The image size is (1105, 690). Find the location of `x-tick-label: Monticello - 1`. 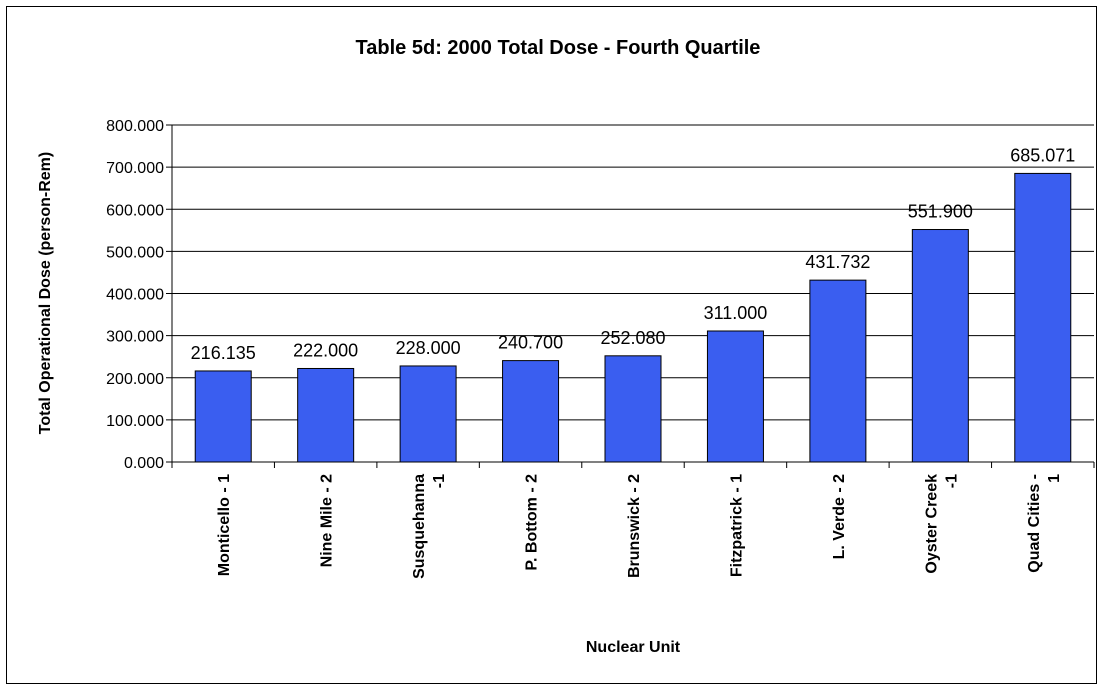

x-tick-label: Monticello - 1 is located at coordinates (224, 525).